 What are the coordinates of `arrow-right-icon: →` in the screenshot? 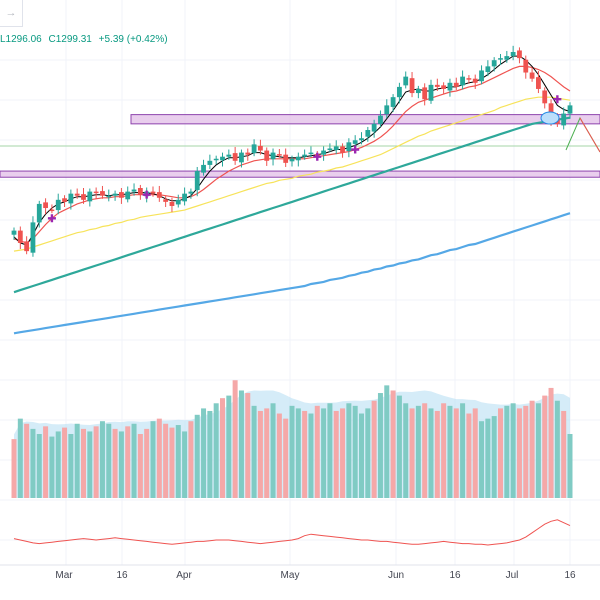 It's located at (11, 13).